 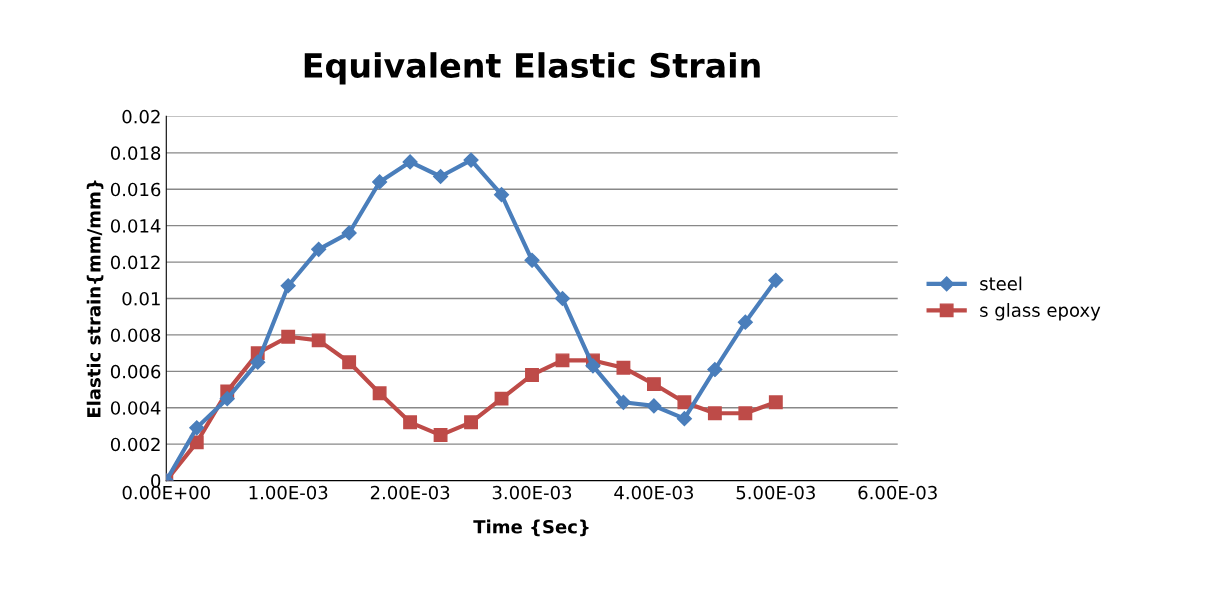 I want to click on x-tick-label: 2.00E-03, so click(x=410, y=492).